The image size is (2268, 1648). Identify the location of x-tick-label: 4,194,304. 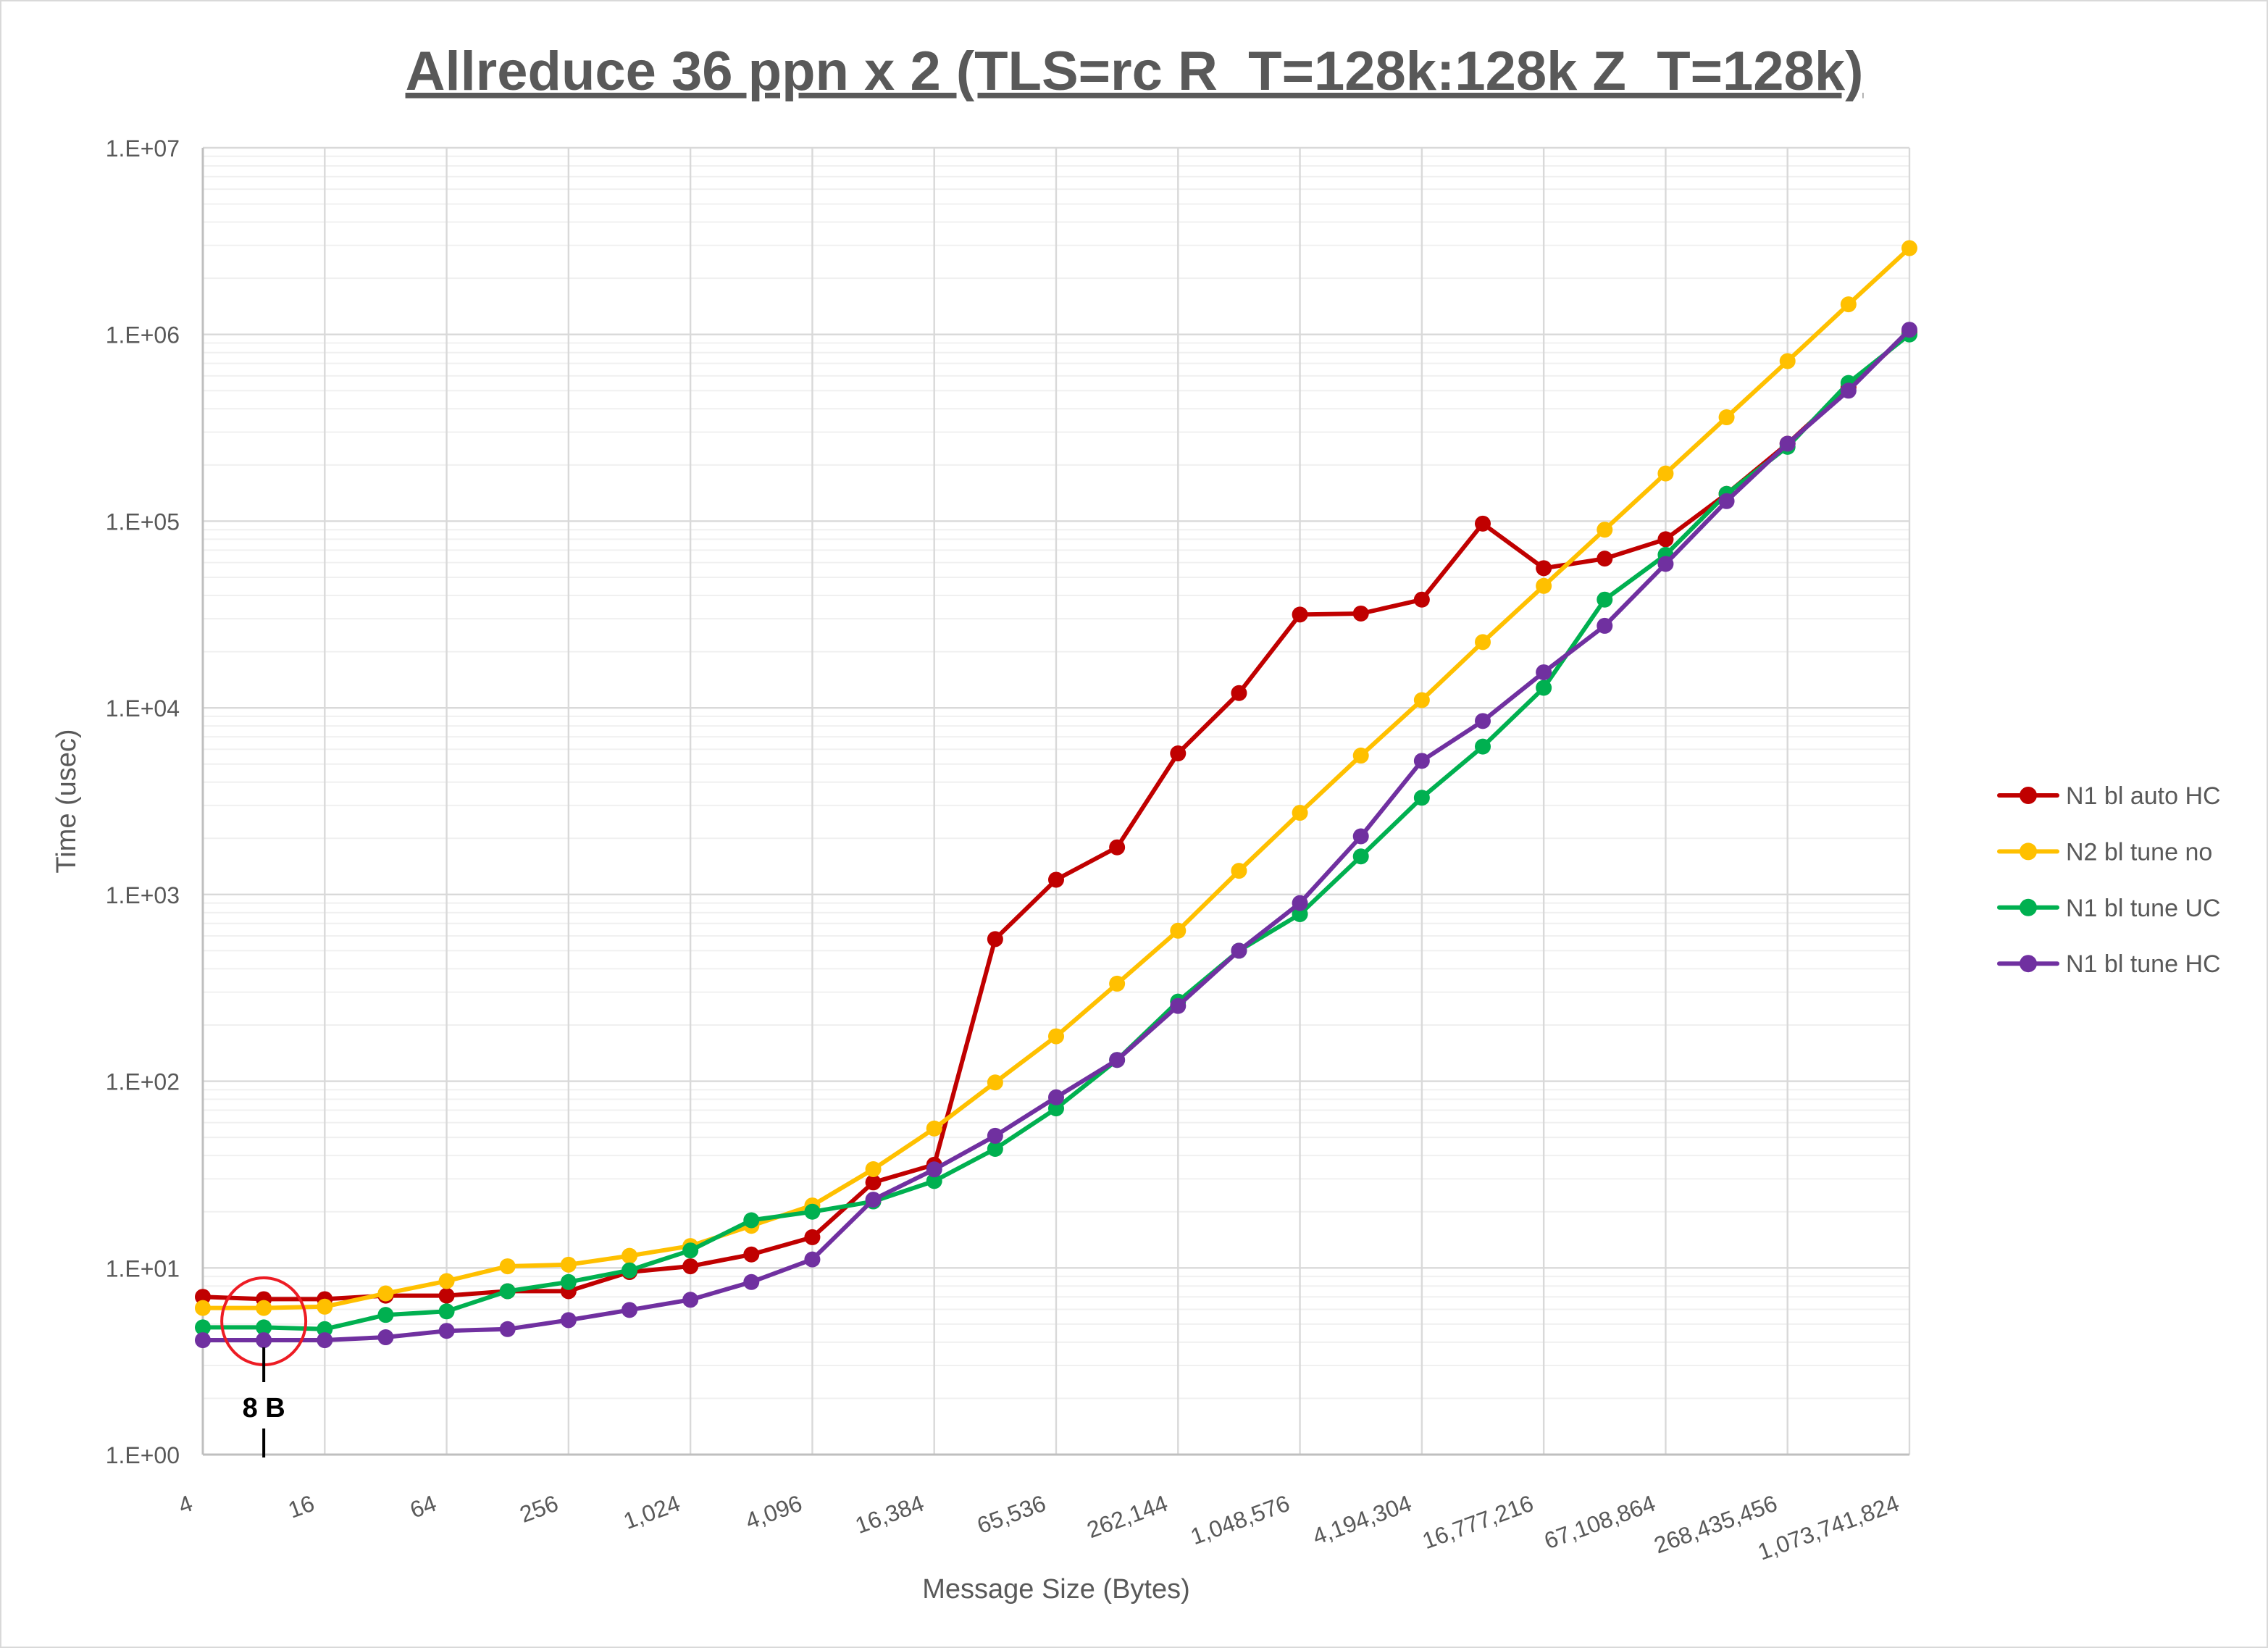
(1362, 1520).